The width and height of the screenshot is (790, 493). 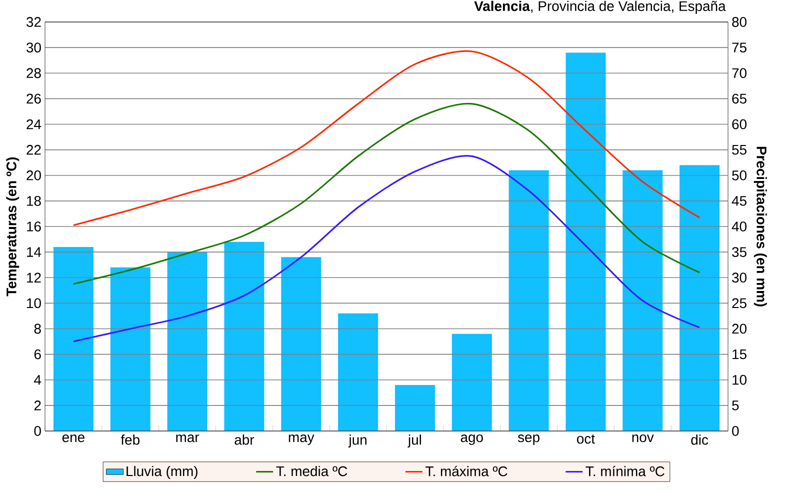 I want to click on y2-tick-label: 50, so click(x=739, y=175).